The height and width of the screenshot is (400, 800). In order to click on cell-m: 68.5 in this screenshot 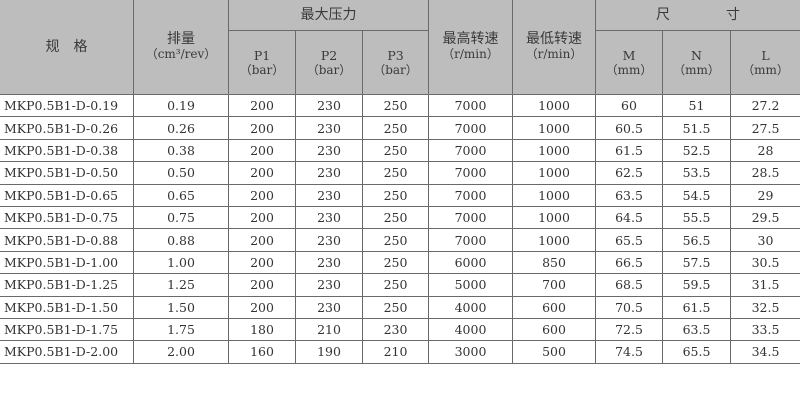, I will do `click(629, 285)`.